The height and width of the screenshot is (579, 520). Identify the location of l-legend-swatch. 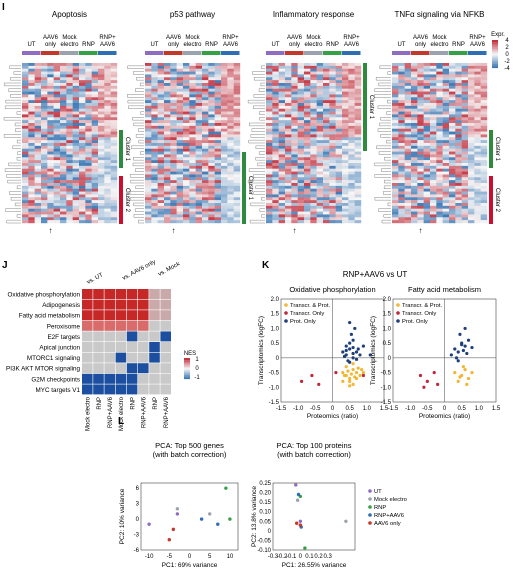
(370, 499).